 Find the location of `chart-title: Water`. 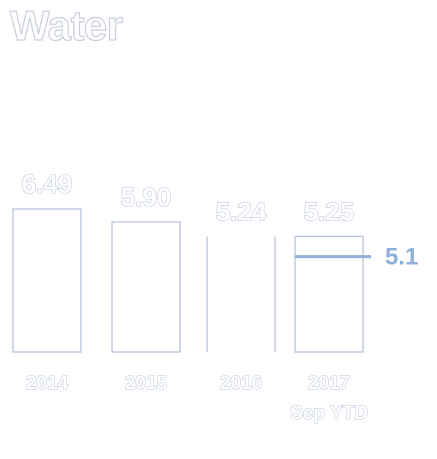

chart-title: Water is located at coordinates (66, 25).